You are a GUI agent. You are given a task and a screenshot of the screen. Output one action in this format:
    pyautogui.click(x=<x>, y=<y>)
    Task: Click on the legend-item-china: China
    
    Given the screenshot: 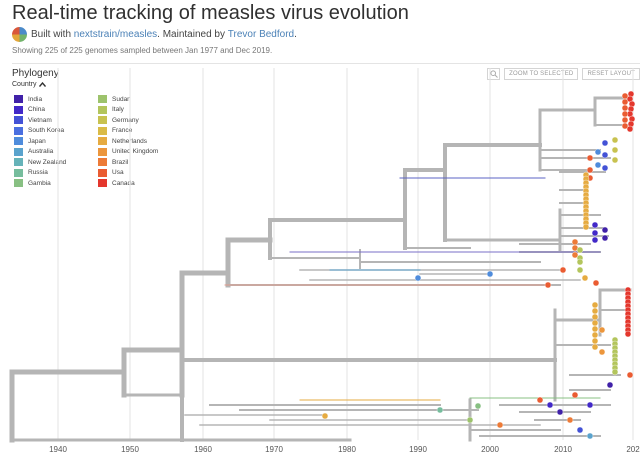 What is the action you would take?
    pyautogui.click(x=40, y=110)
    